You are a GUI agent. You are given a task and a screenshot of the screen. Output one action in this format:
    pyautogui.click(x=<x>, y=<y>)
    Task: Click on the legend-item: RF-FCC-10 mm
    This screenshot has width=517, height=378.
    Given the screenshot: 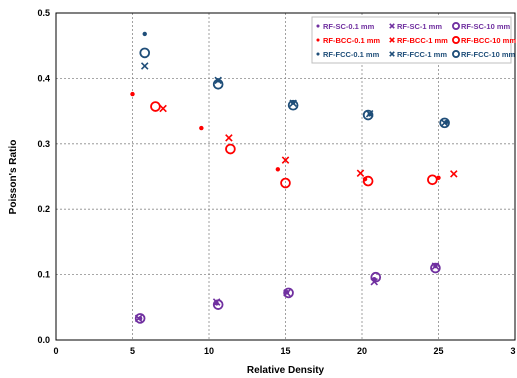 What is the action you would take?
    pyautogui.click(x=484, y=54)
    